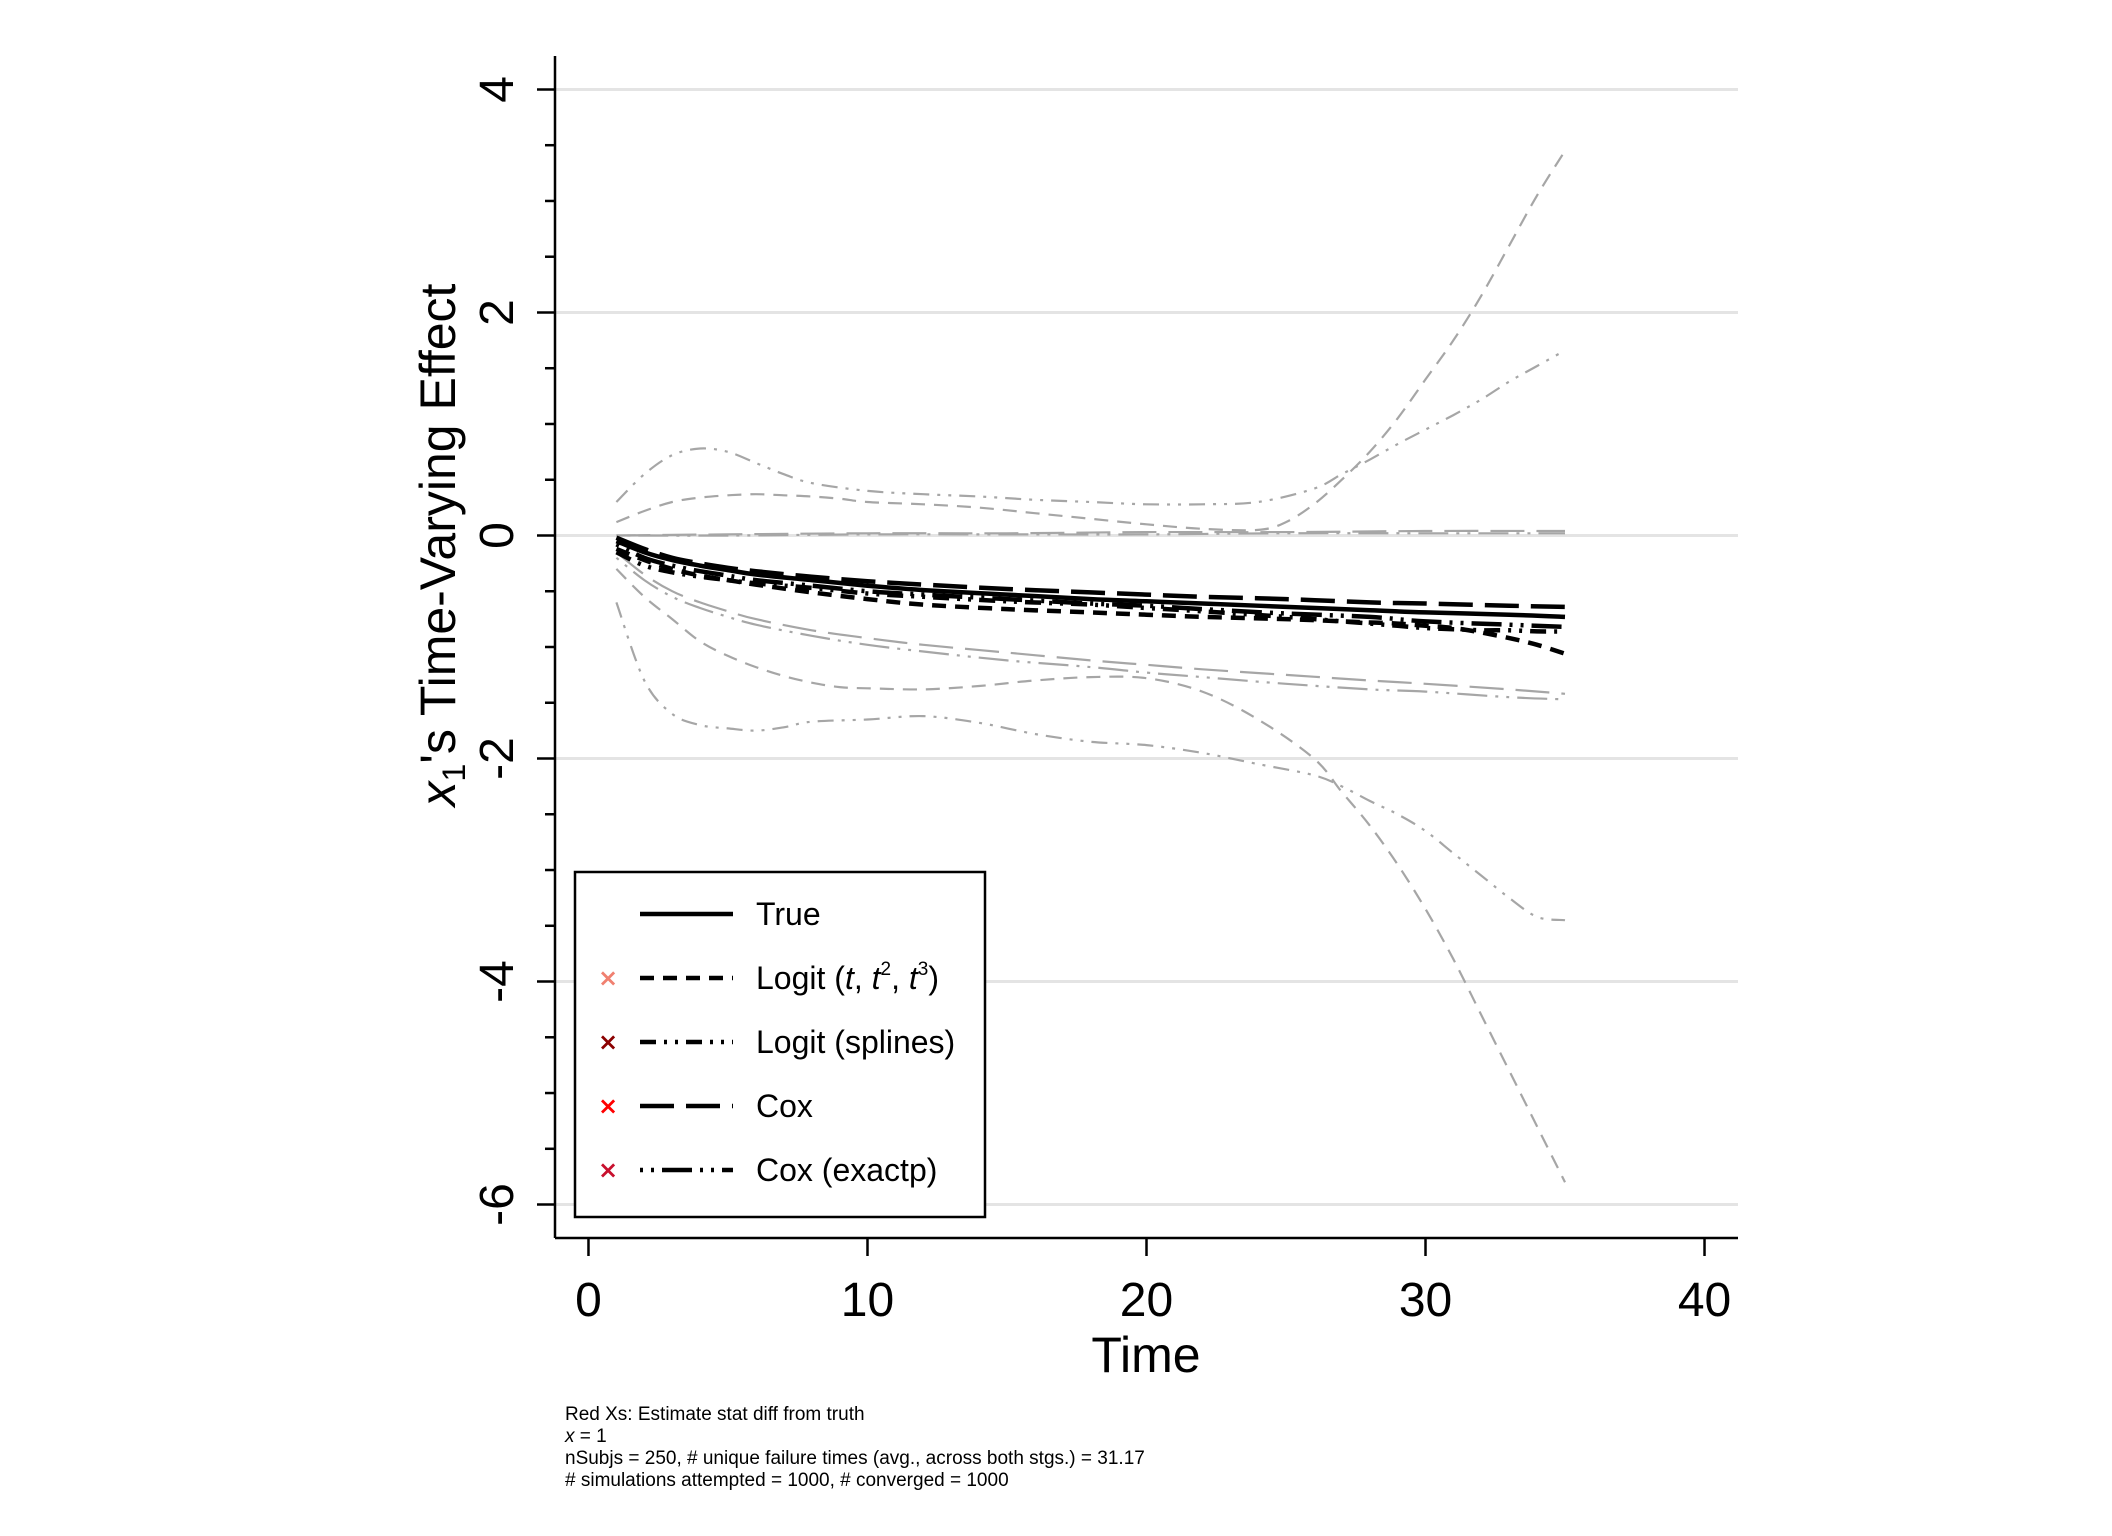 Image resolution: width=2112 pixels, height=1536 pixels. What do you see at coordinates (847, 977) in the screenshot?
I see `legend-label-logit-poly: Logit (t, t2, t3)` at bounding box center [847, 977].